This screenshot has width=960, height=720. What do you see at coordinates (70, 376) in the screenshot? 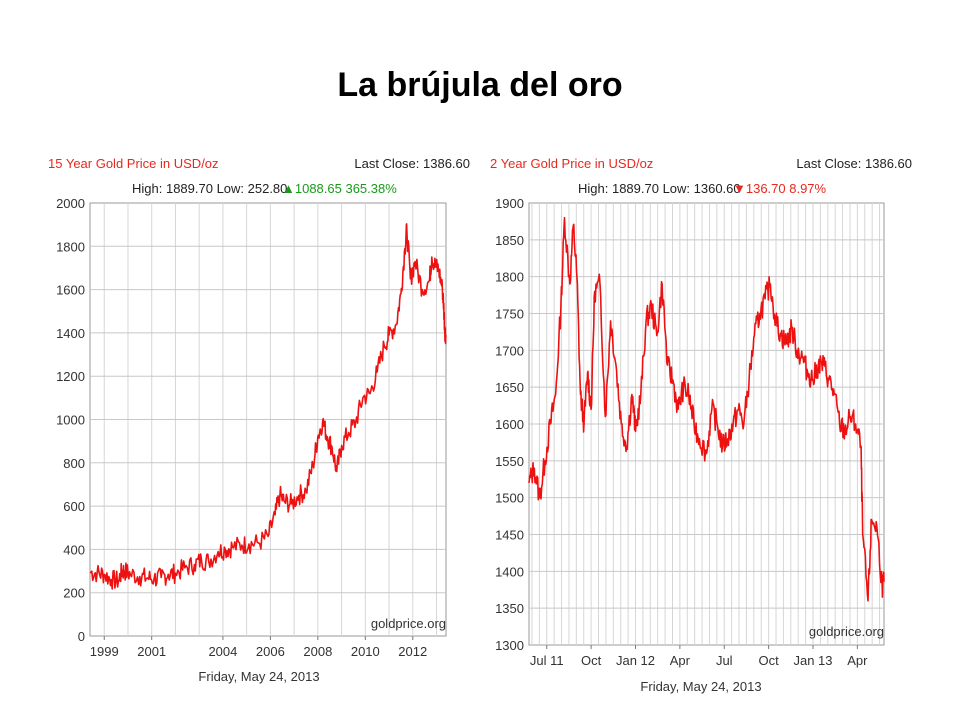
I see `y-tick-label: 1200` at bounding box center [70, 376].